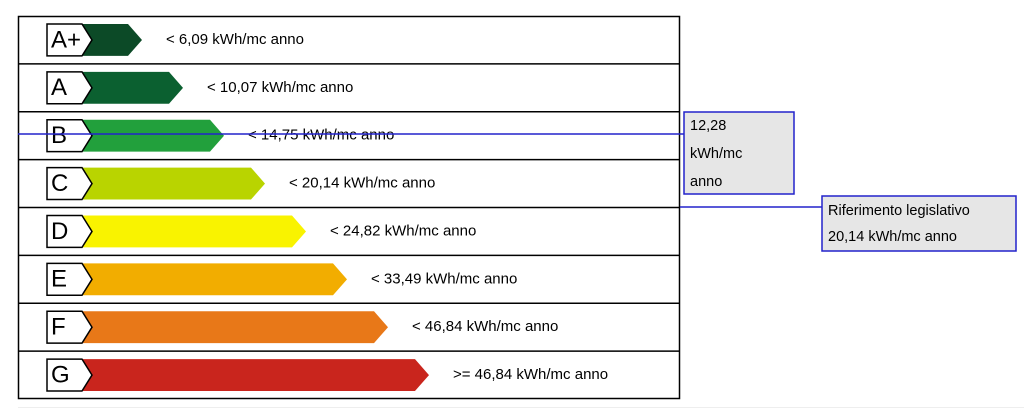 The image size is (1024, 411). I want to click on class-range: < 46,84 kWh/mc anno, so click(485, 326).